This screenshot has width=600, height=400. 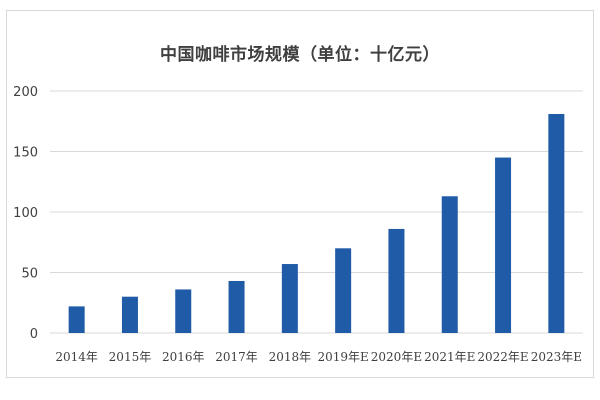 What do you see at coordinates (449, 357) in the screenshot?
I see `x-tick-label: 2021年E` at bounding box center [449, 357].